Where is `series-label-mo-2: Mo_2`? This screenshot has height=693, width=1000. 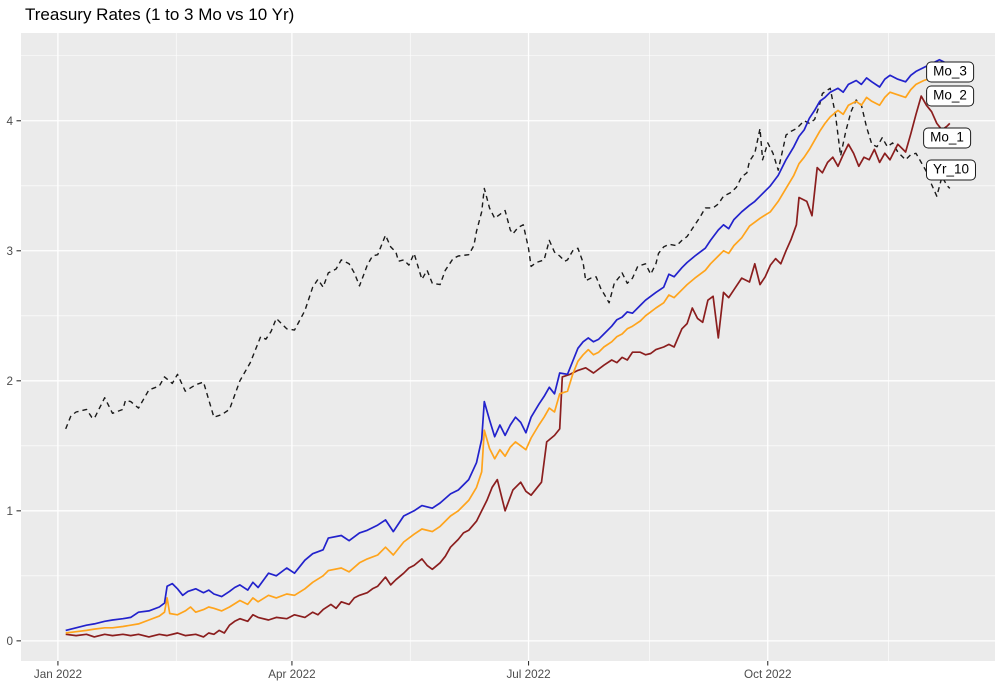 series-label-mo-2: Mo_2 is located at coordinates (950, 96).